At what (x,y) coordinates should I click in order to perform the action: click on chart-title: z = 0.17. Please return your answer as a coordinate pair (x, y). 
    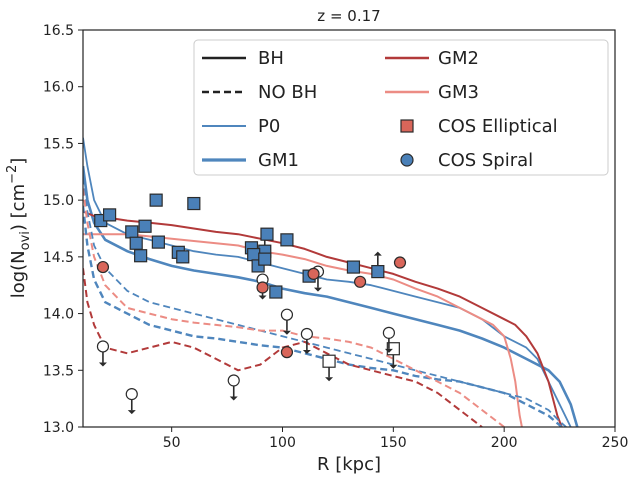
    Looking at the image, I should click on (348, 16).